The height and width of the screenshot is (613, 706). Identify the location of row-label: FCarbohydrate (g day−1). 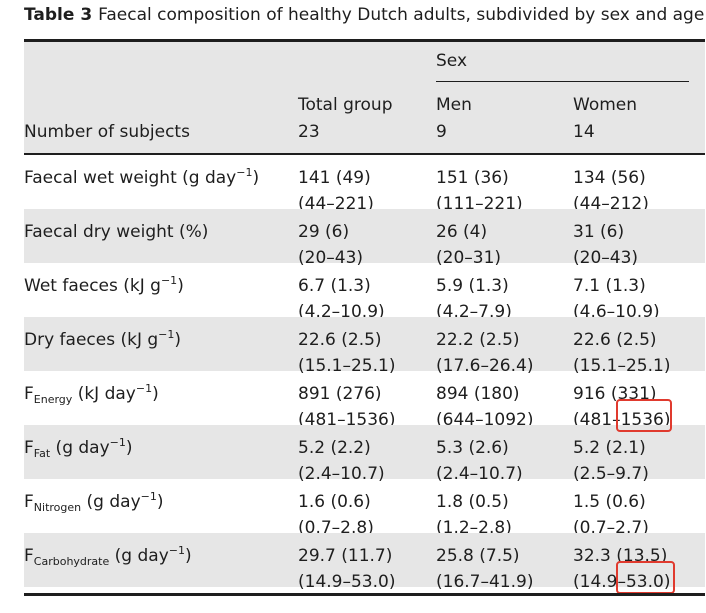
(108, 556).